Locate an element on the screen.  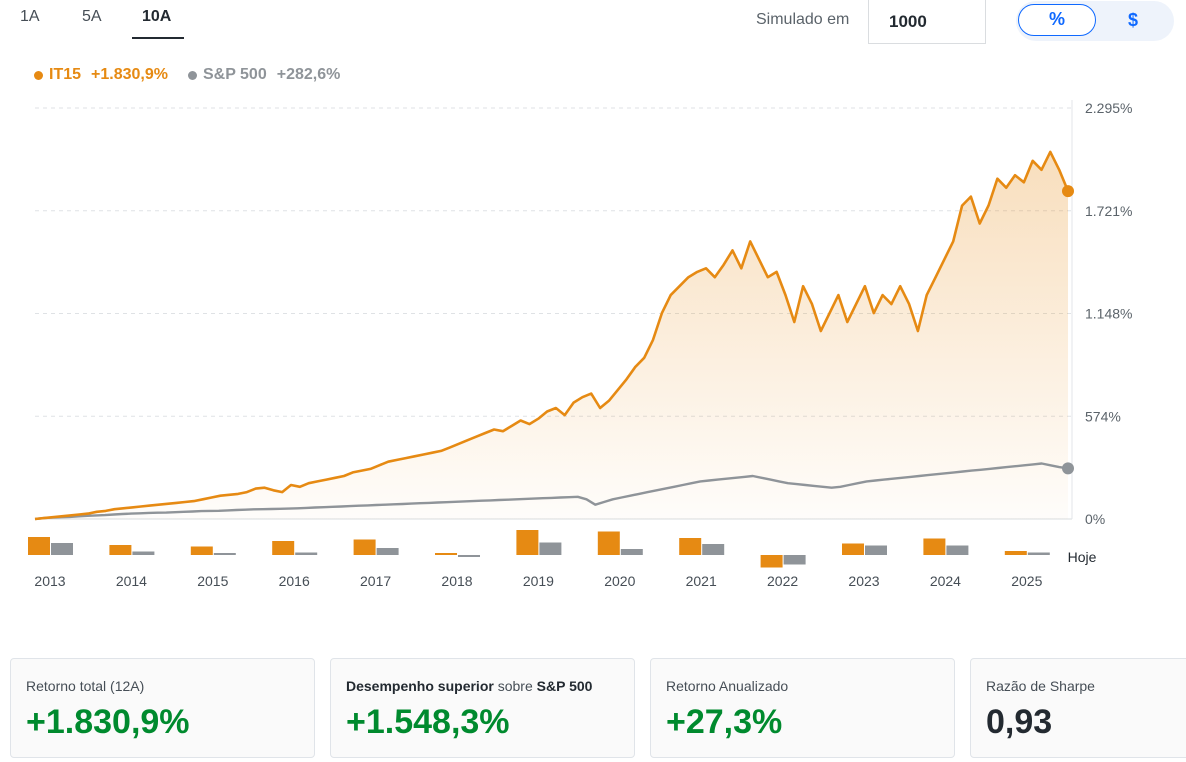
sp500-annual-bar-2018 is located at coordinates (469, 556).